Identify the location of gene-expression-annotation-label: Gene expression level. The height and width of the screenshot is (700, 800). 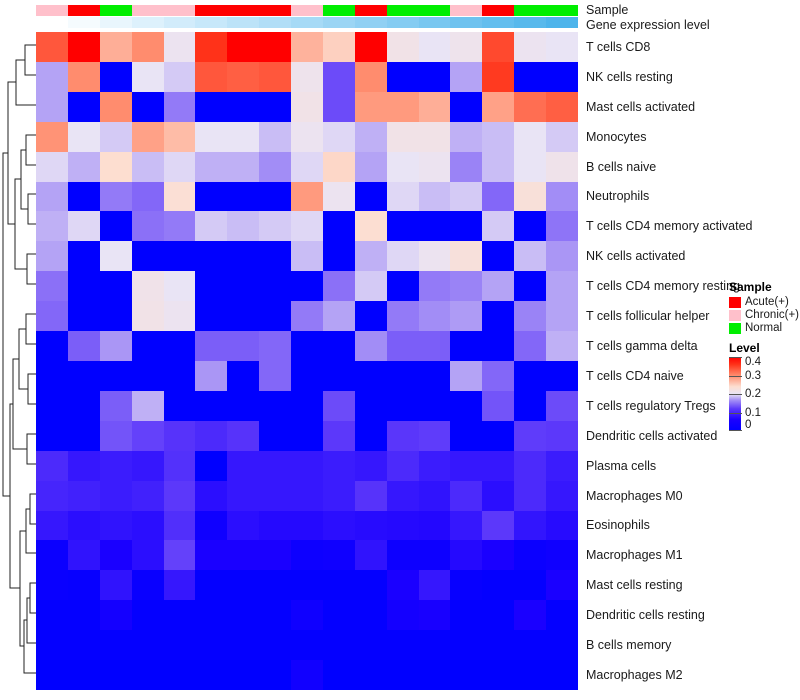
(648, 25).